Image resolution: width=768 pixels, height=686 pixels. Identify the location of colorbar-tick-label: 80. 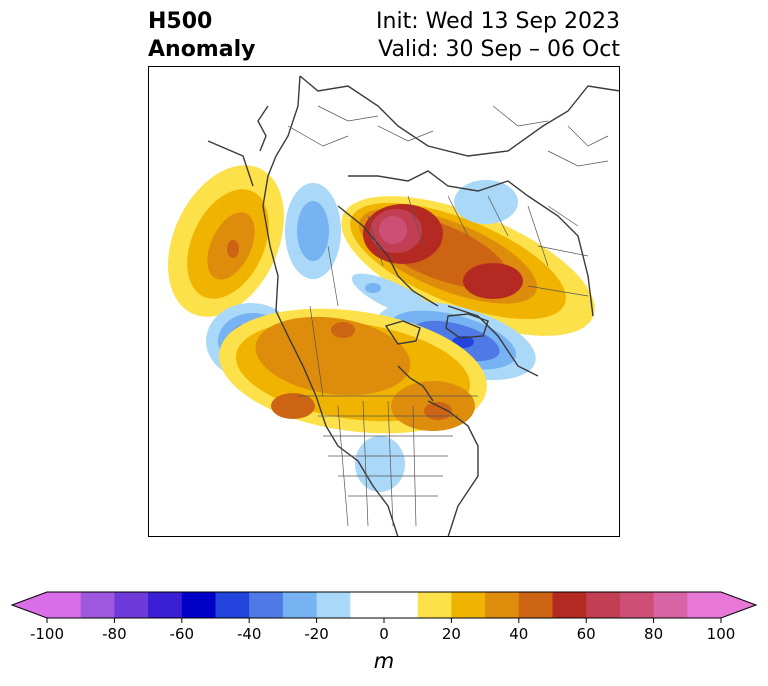
(653, 634).